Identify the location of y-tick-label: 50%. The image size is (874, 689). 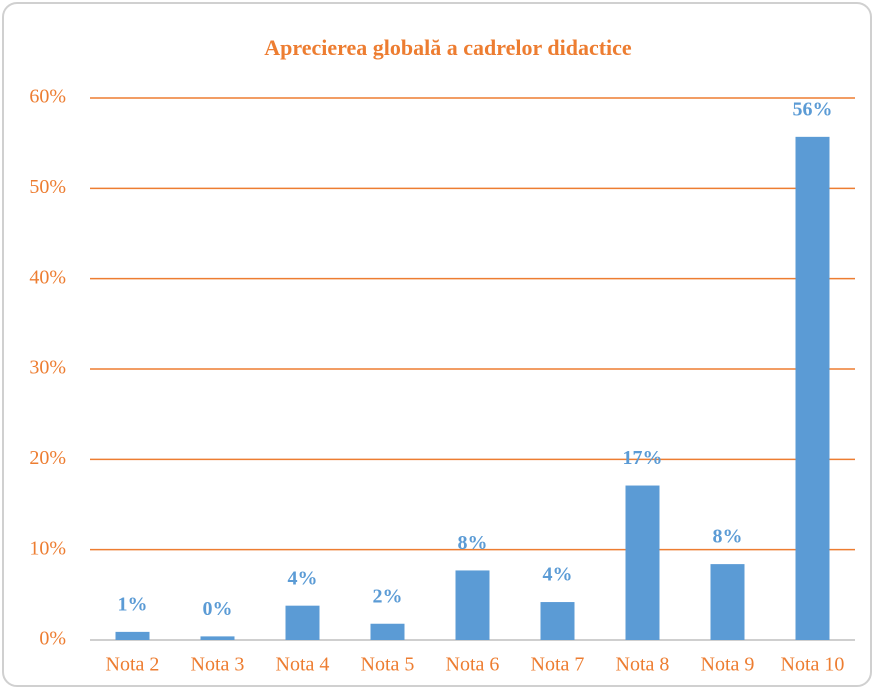
(47, 187).